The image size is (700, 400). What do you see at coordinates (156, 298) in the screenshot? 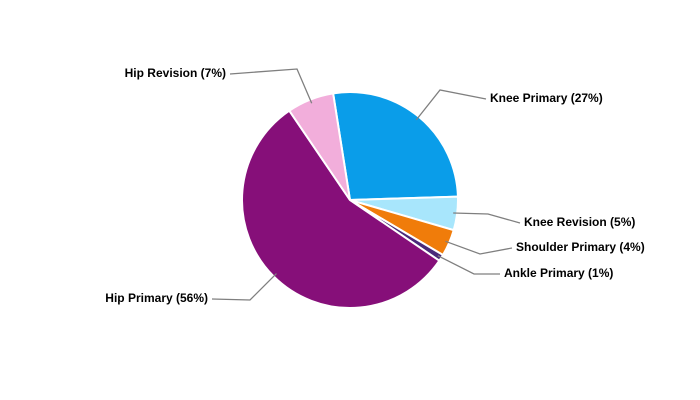
I see `slice-label: Hip Primary (56%)` at bounding box center [156, 298].